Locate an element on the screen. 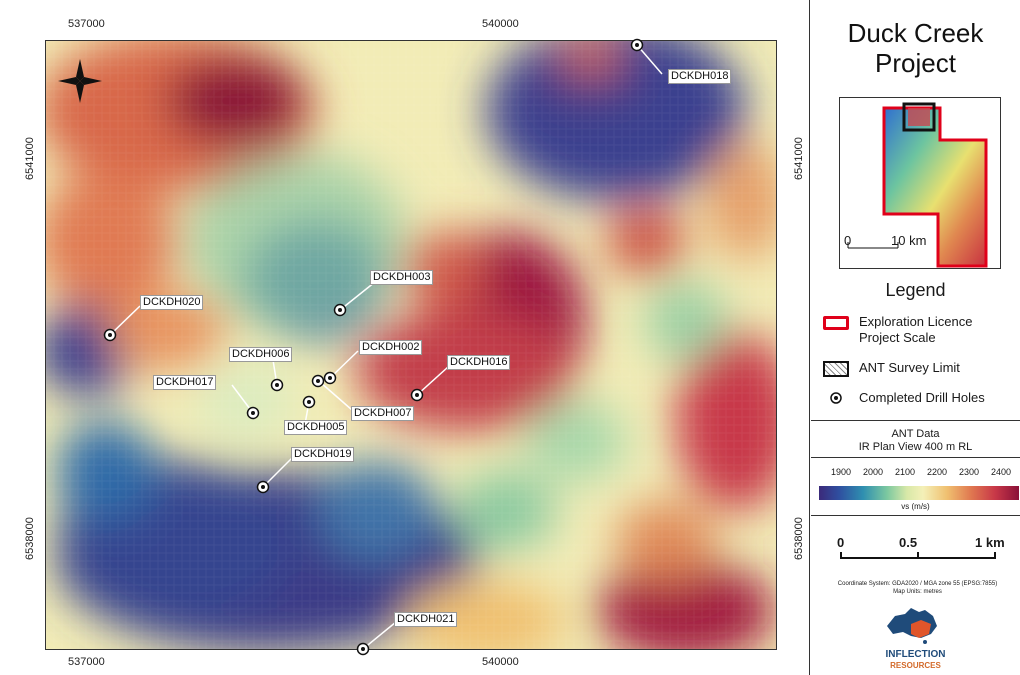 The width and height of the screenshot is (1020, 675). legend-label: Completed Drill Holes is located at coordinates (922, 397).